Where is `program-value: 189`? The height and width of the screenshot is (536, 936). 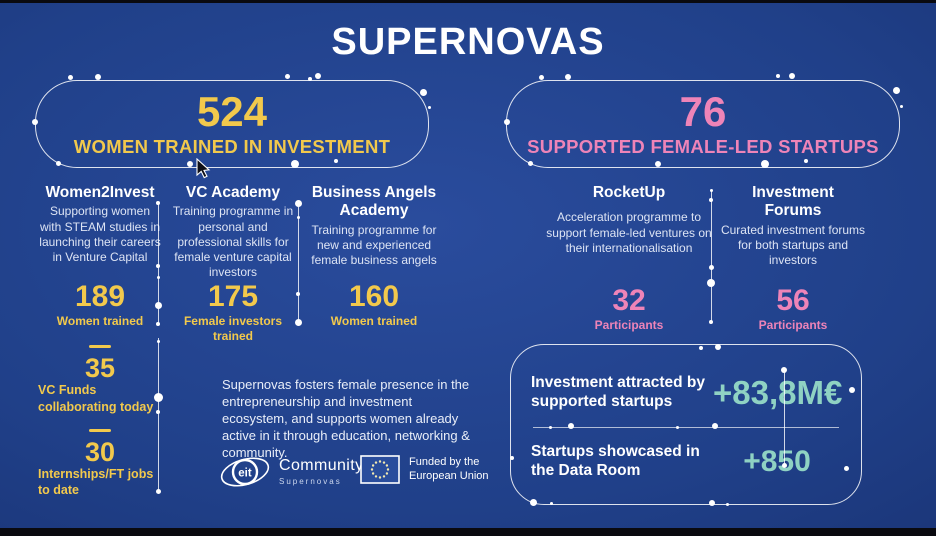 program-value: 189 is located at coordinates (100, 296).